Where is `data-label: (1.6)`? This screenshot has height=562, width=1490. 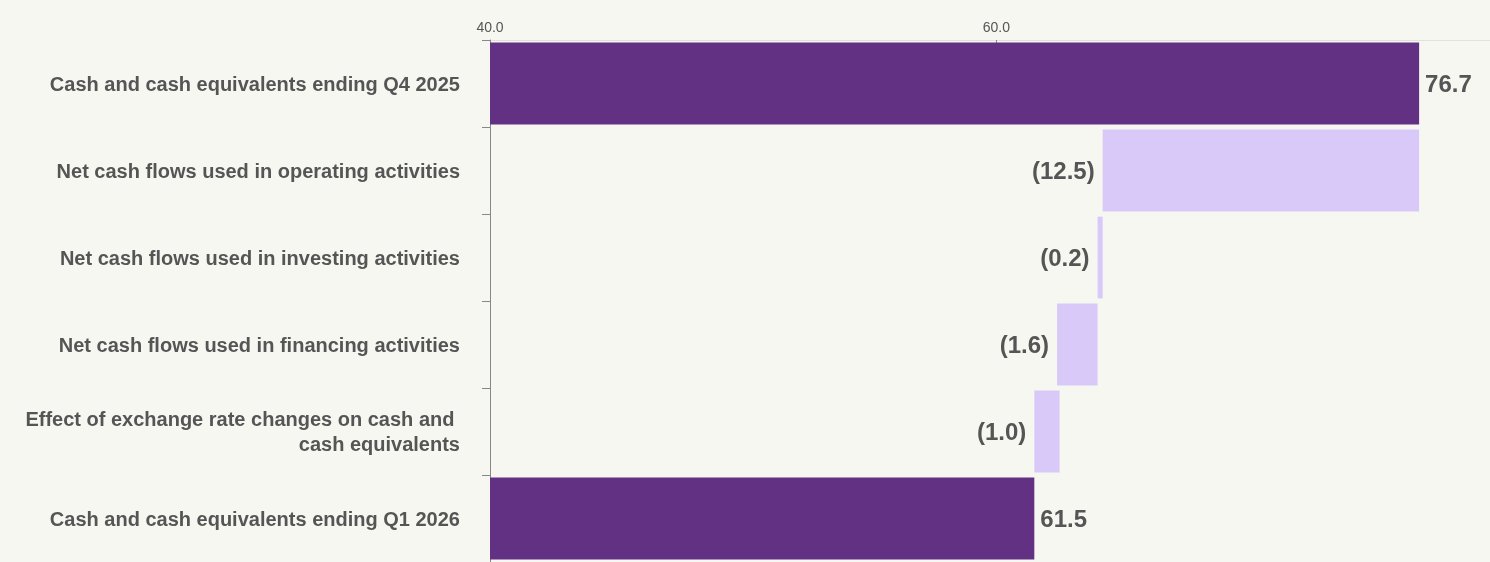 data-label: (1.6) is located at coordinates (1024, 344).